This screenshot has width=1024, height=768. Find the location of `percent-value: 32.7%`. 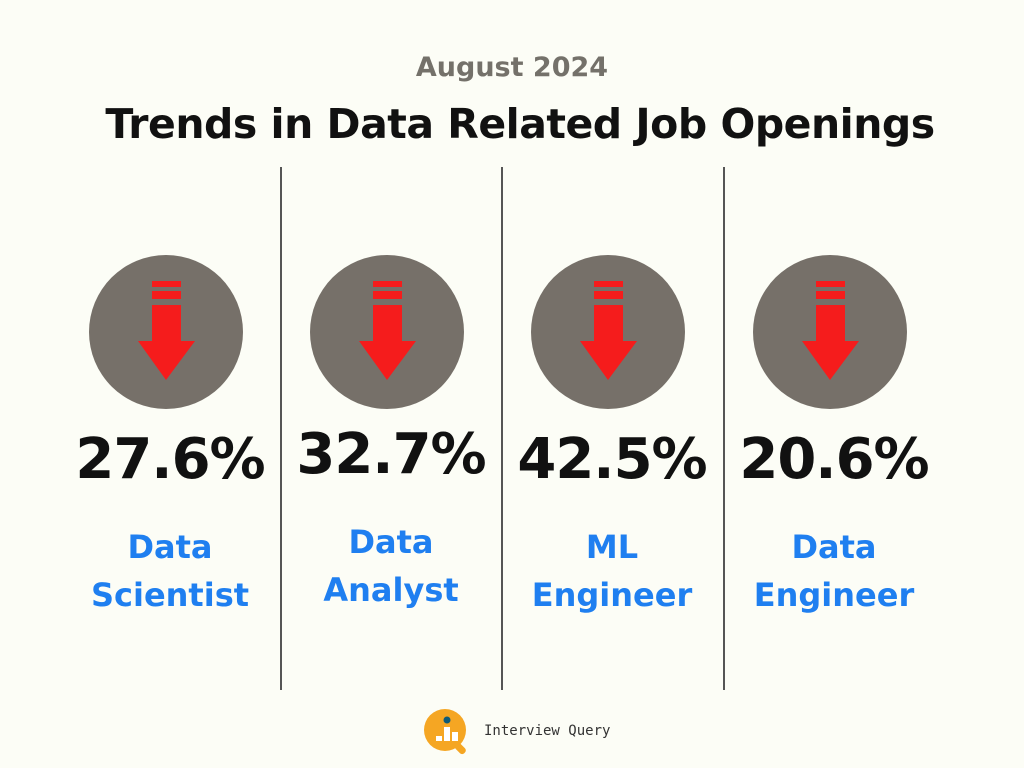

percent-value: 32.7% is located at coordinates (391, 454).